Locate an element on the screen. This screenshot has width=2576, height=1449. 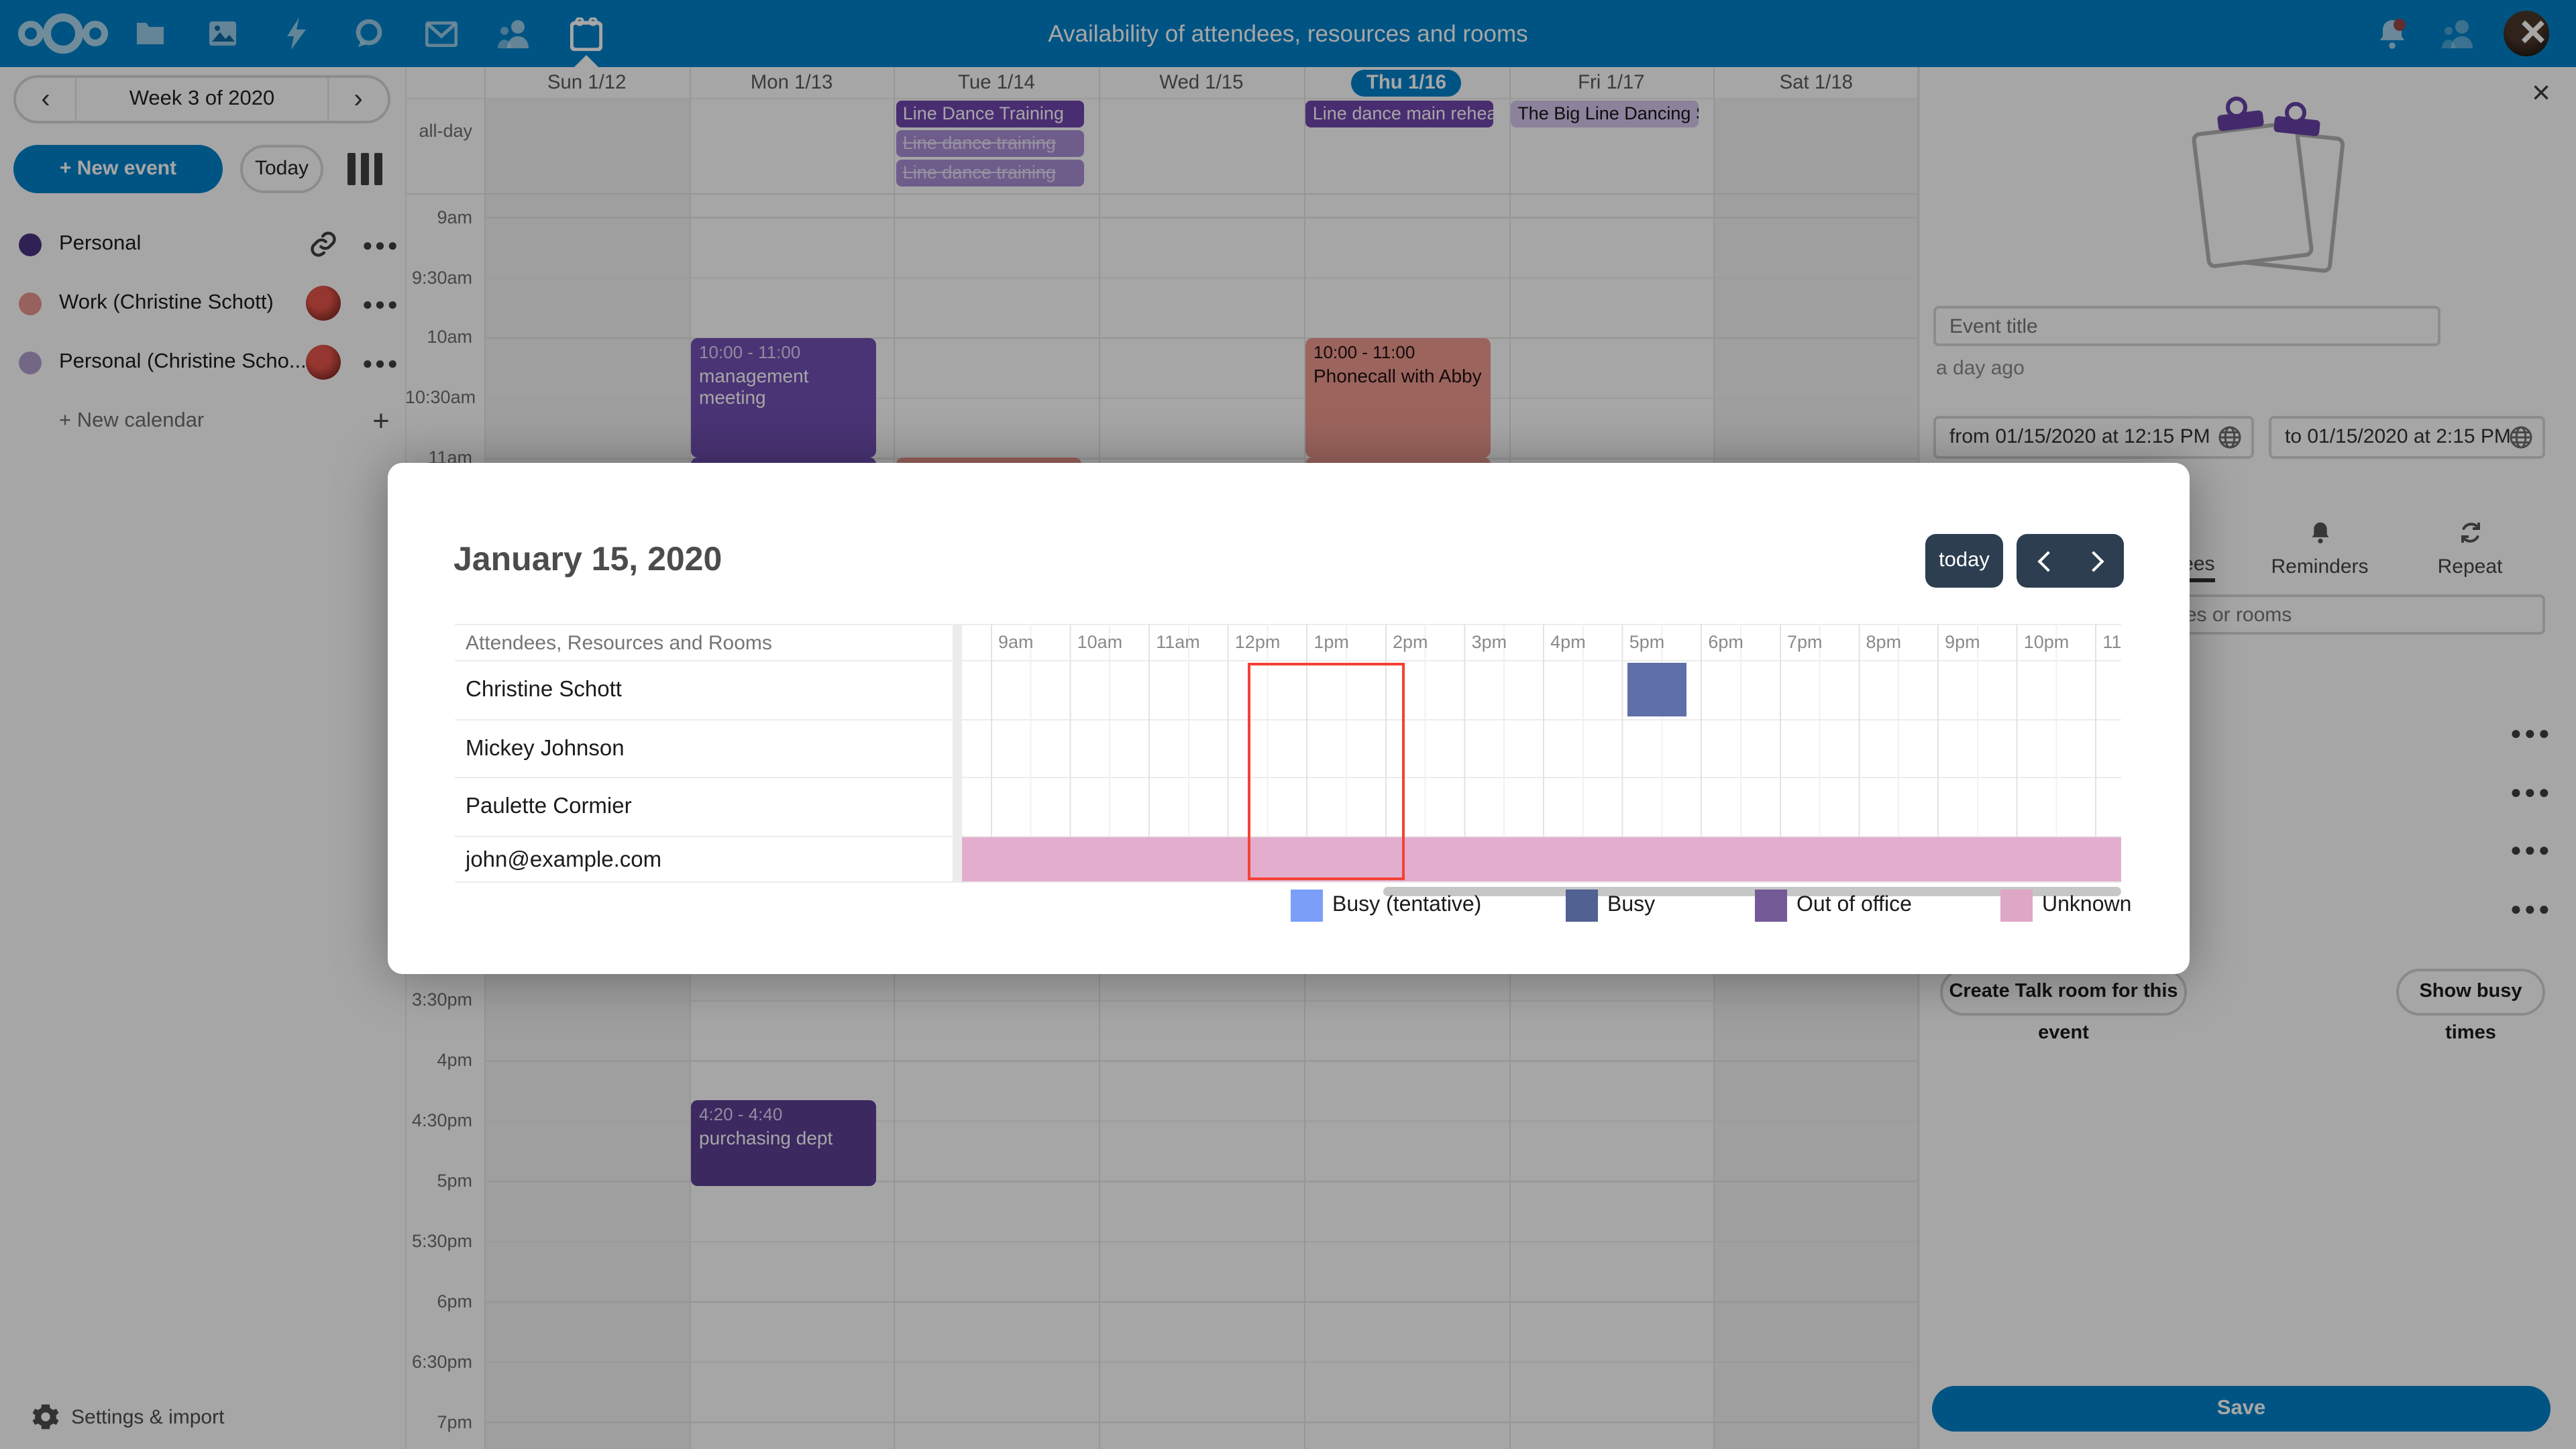
day-header: Fri 1/17 is located at coordinates (1611, 82).